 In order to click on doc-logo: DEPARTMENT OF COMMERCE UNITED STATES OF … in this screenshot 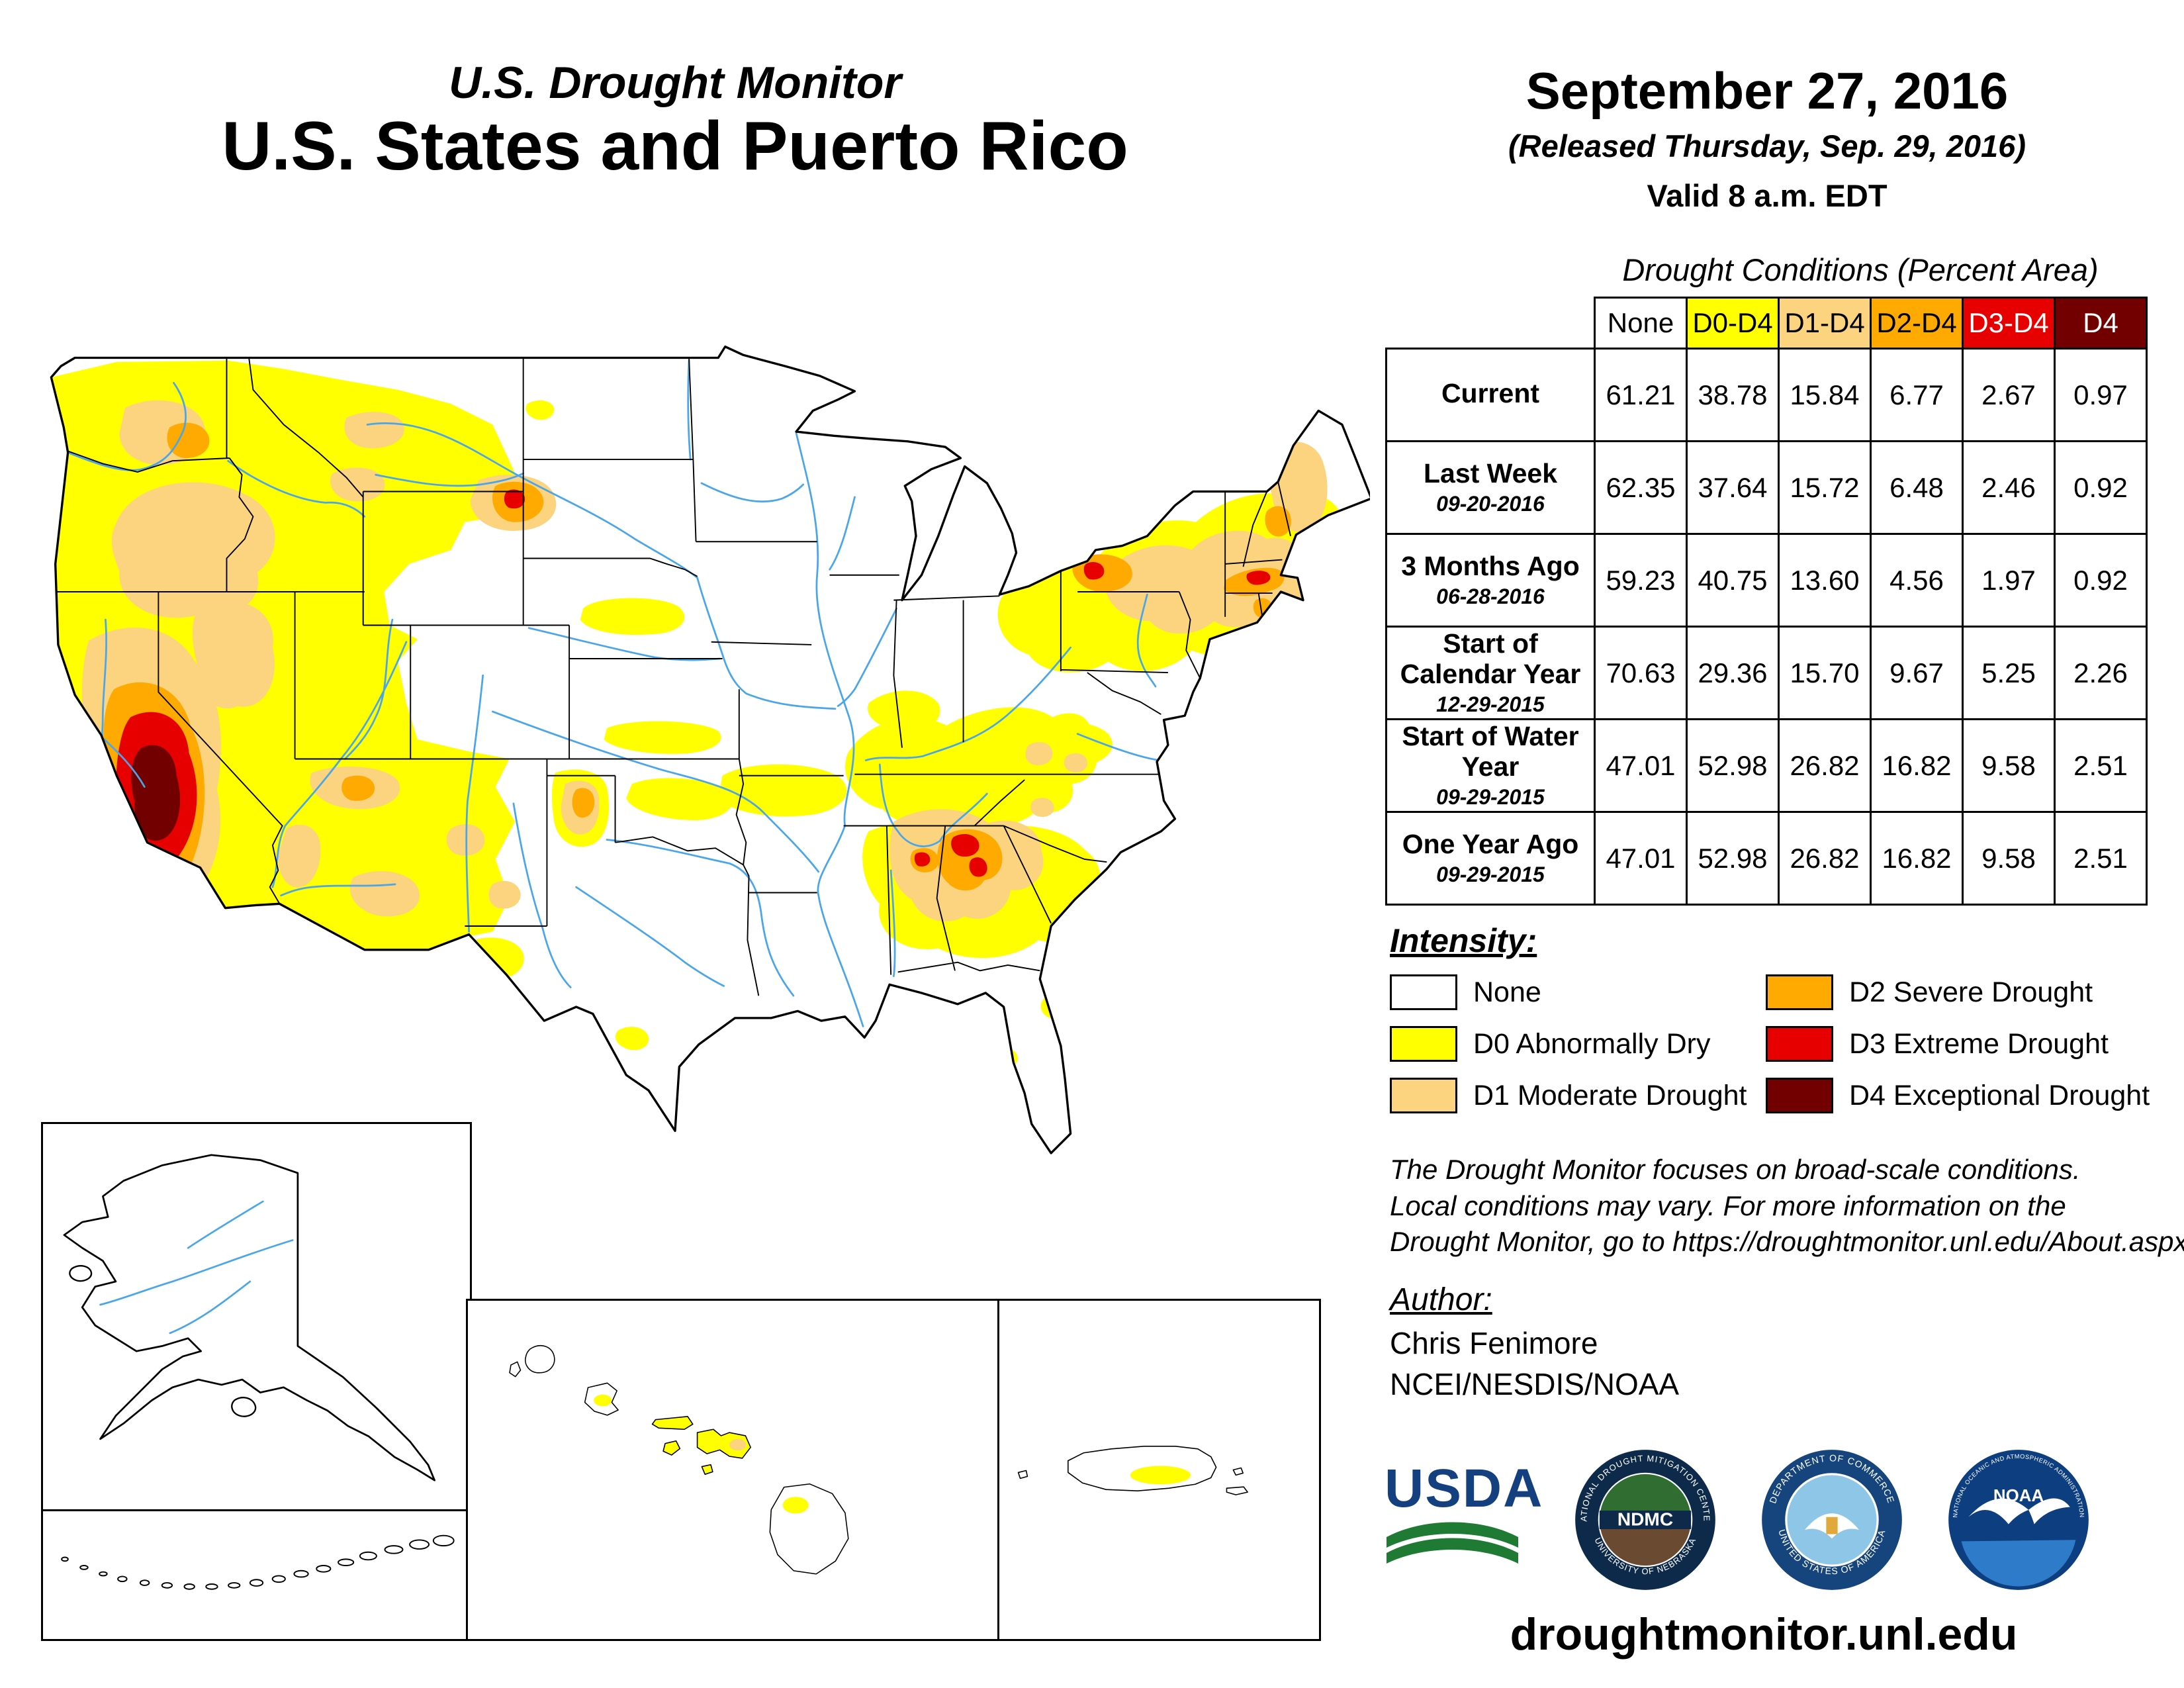, I will do `click(1832, 1520)`.